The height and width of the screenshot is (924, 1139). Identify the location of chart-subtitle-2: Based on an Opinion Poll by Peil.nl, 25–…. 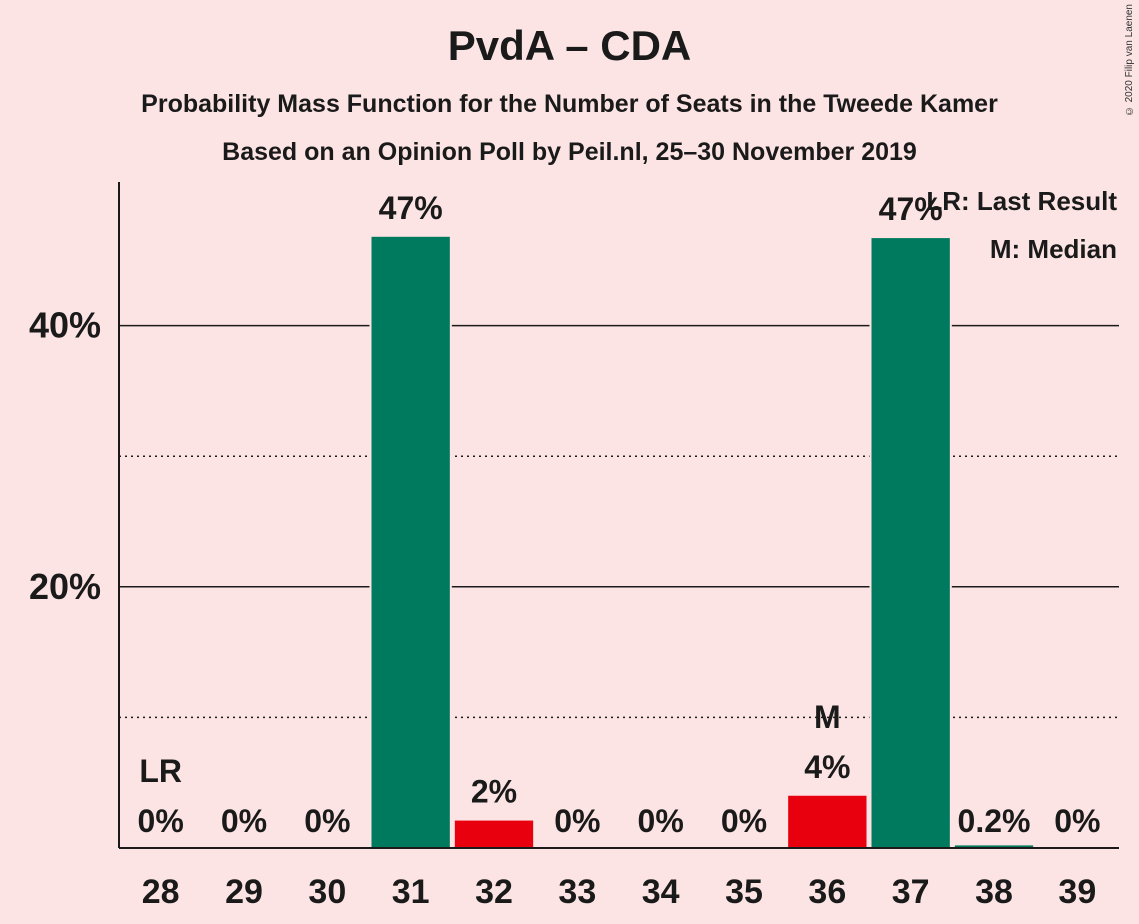
(569, 152).